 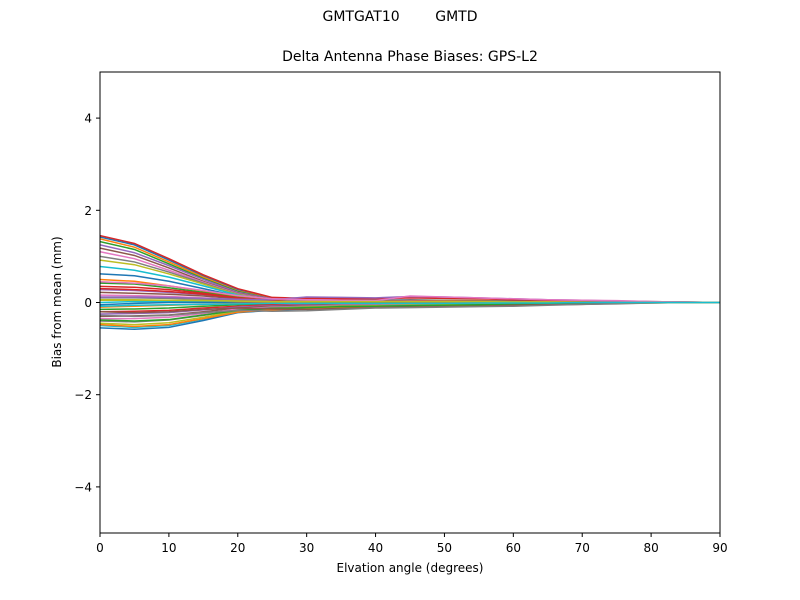 I want to click on x-tick-label: 70, so click(x=582, y=548).